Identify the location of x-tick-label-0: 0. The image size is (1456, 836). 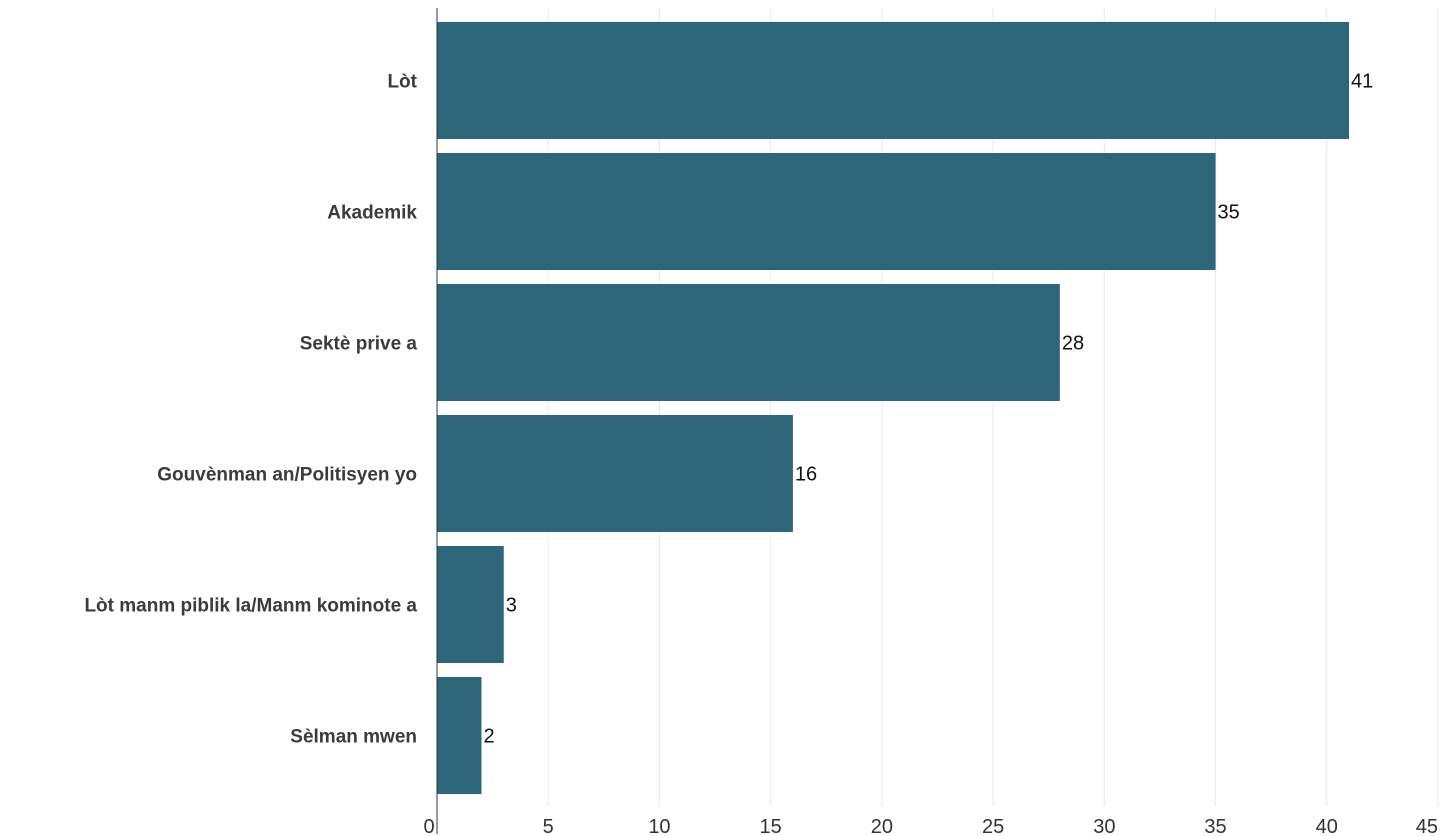
(428, 826).